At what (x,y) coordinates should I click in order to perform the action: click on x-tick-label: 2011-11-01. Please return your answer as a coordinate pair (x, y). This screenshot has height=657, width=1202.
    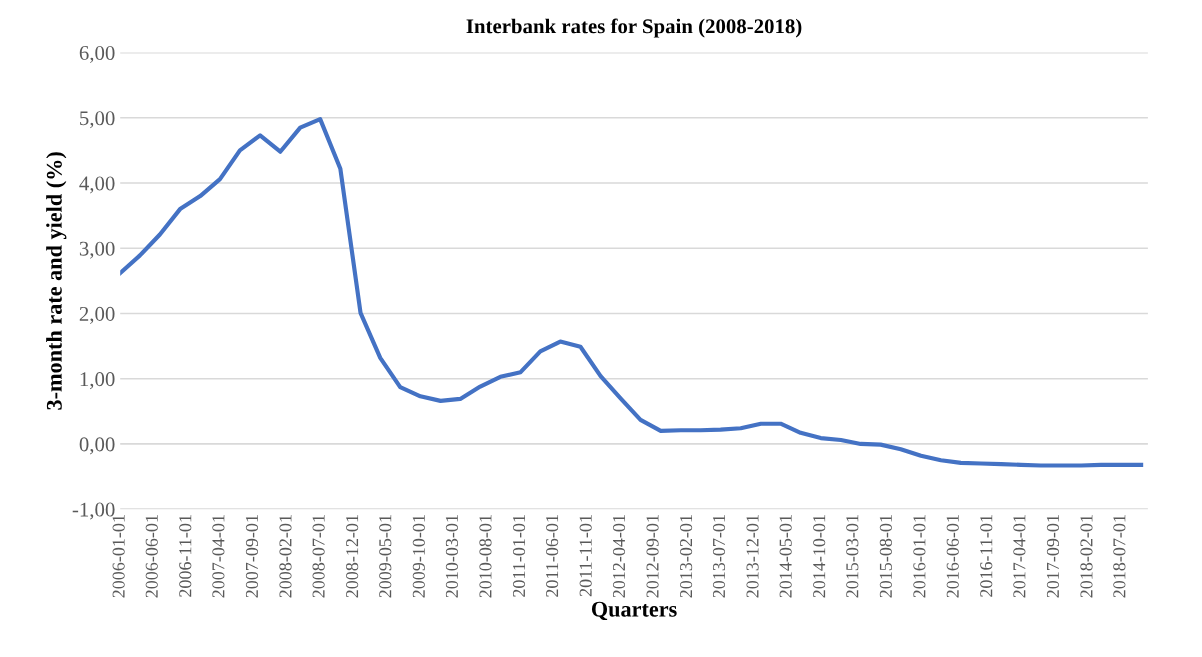
    Looking at the image, I should click on (585, 556).